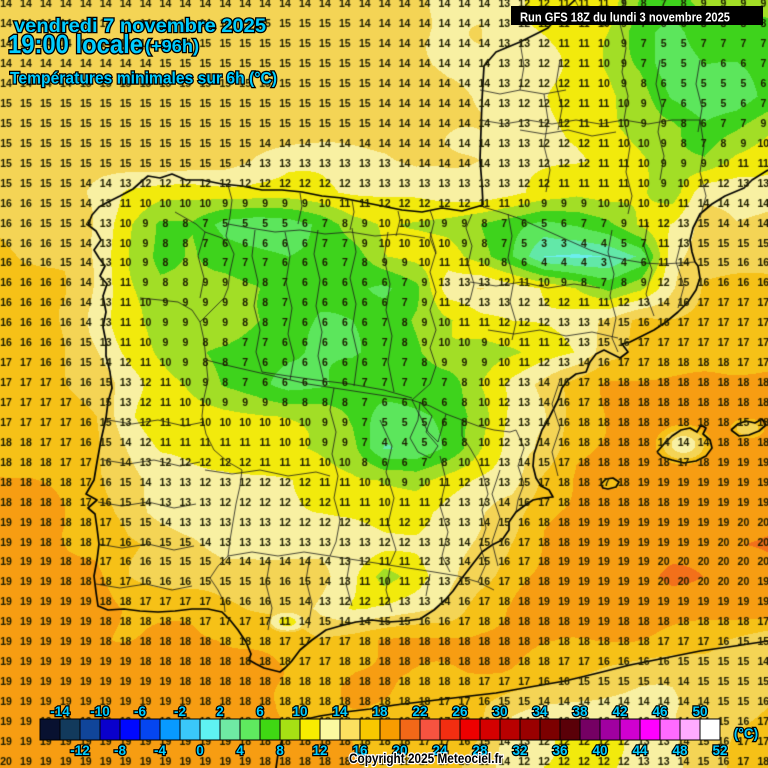 The width and height of the screenshot is (768, 768). Describe the element at coordinates (200, 750) in the screenshot. I see `svg-text: 0` at that location.